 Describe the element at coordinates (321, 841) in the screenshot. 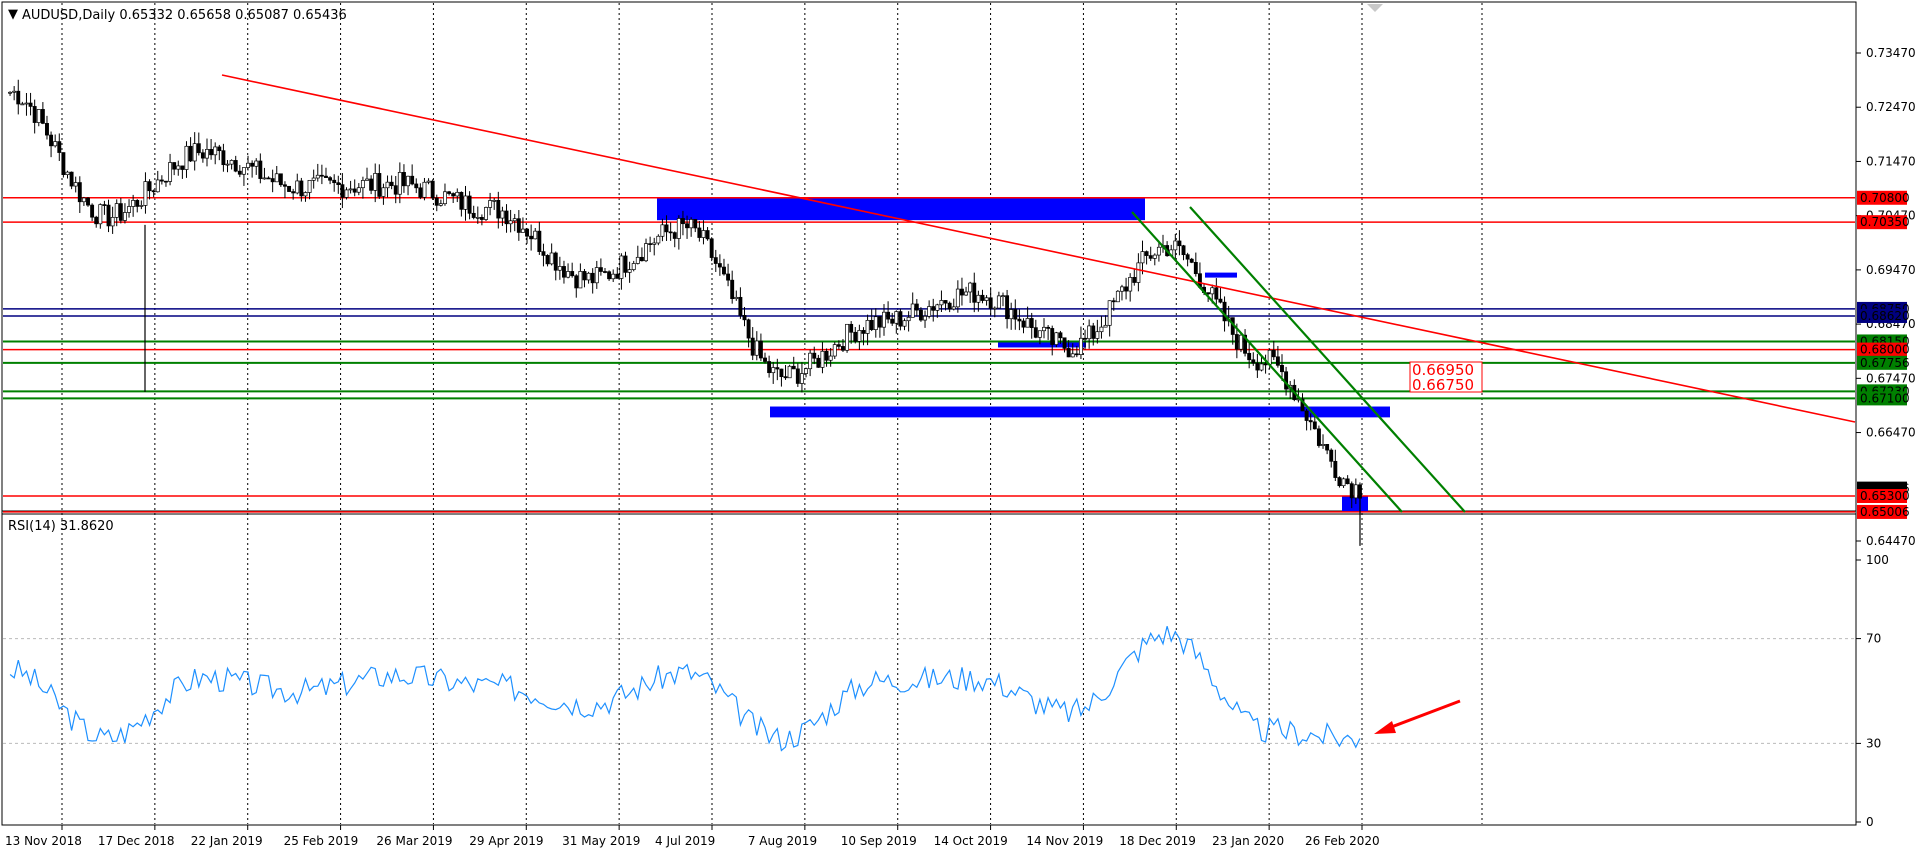

I see `date-tick-label: 25 Feb 2019` at that location.